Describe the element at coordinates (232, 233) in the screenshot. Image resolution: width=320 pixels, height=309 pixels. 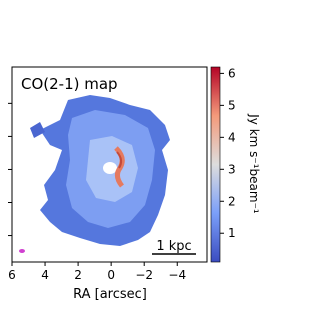
I see `colorbar-tick-label: 1` at that location.